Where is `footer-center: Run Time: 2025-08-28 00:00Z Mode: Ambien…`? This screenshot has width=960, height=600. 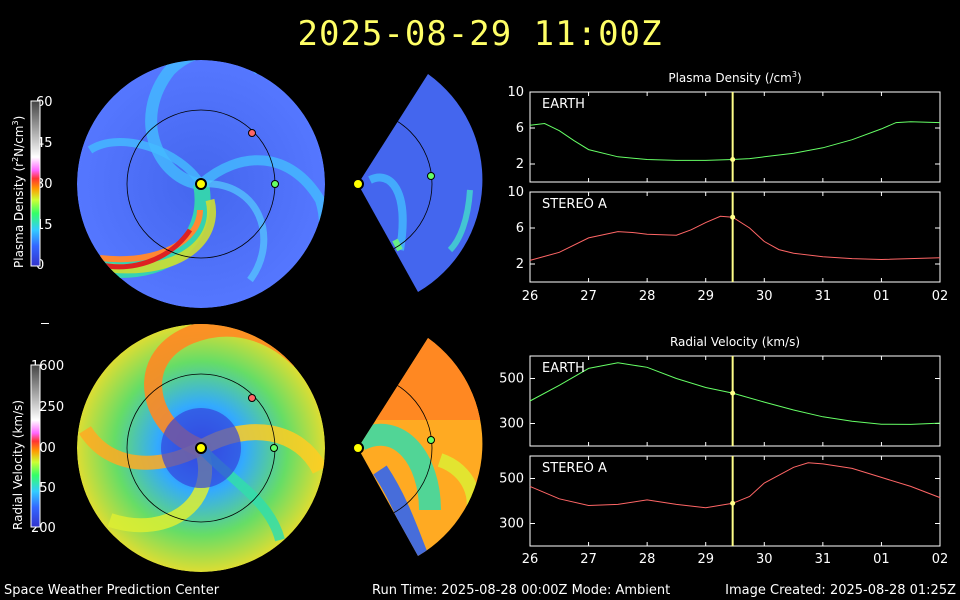 footer-center: Run Time: 2025-08-28 00:00Z Mode: Ambien… is located at coordinates (521, 590).